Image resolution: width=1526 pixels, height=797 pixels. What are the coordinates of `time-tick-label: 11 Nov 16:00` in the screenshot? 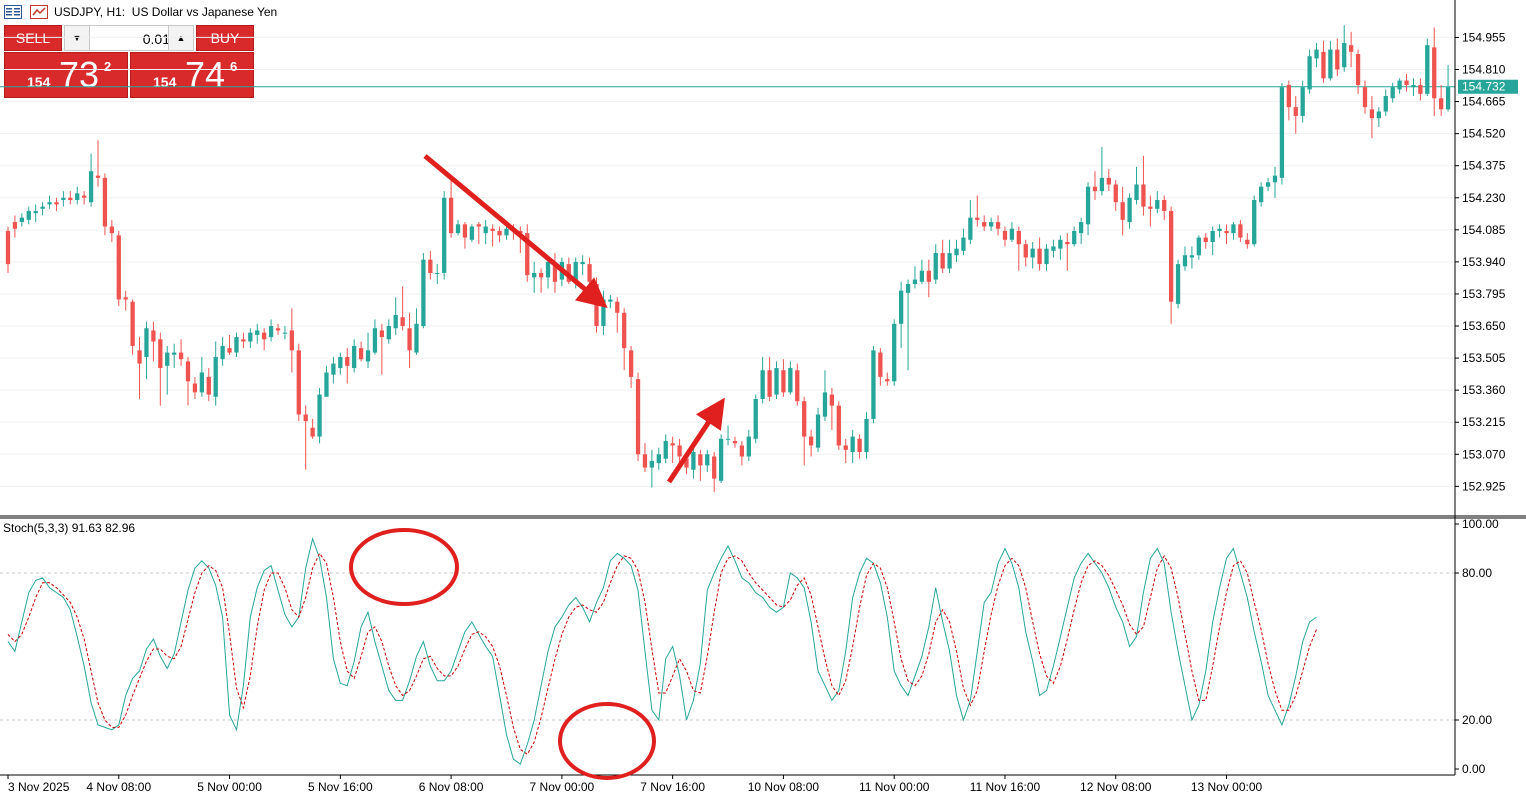 It's located at (1005, 787).